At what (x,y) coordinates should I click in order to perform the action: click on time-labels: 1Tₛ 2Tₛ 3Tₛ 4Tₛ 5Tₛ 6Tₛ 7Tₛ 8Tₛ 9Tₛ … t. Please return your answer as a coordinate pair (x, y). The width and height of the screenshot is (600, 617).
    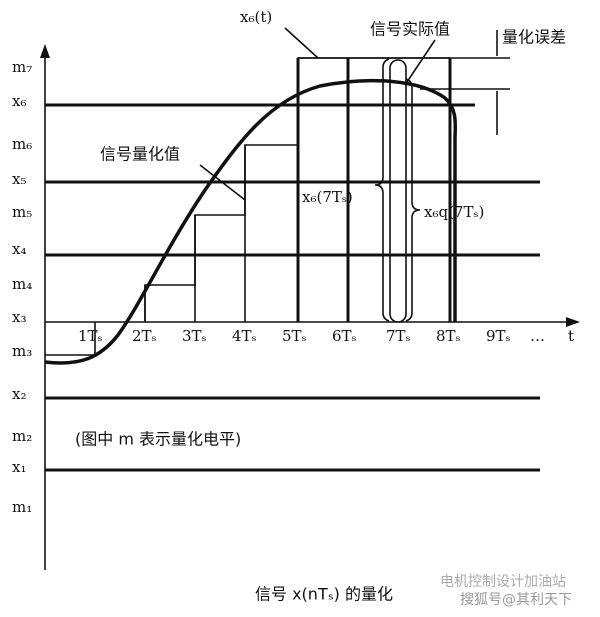
    Looking at the image, I should click on (326, 336).